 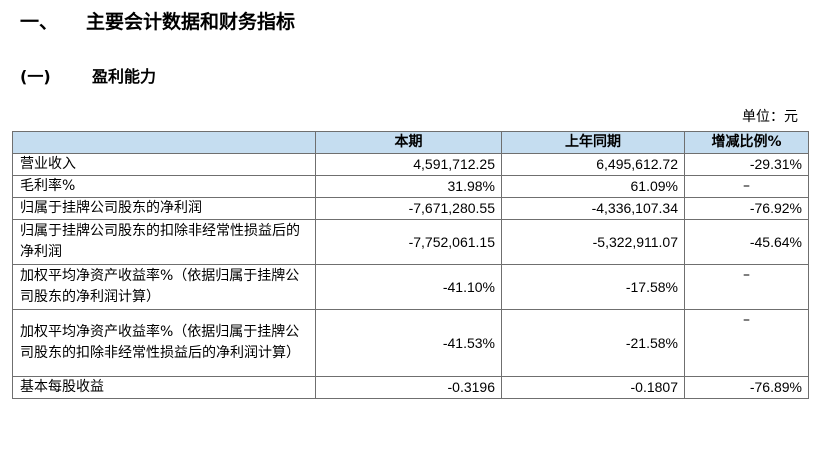 I want to click on header-cell-current: 本期, so click(x=408, y=142).